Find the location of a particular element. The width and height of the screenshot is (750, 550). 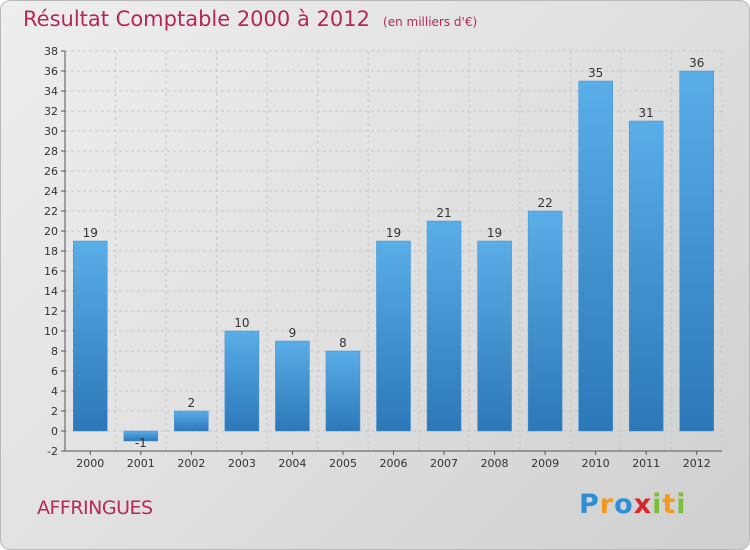

x-tick-label: 2008 is located at coordinates (495, 463).